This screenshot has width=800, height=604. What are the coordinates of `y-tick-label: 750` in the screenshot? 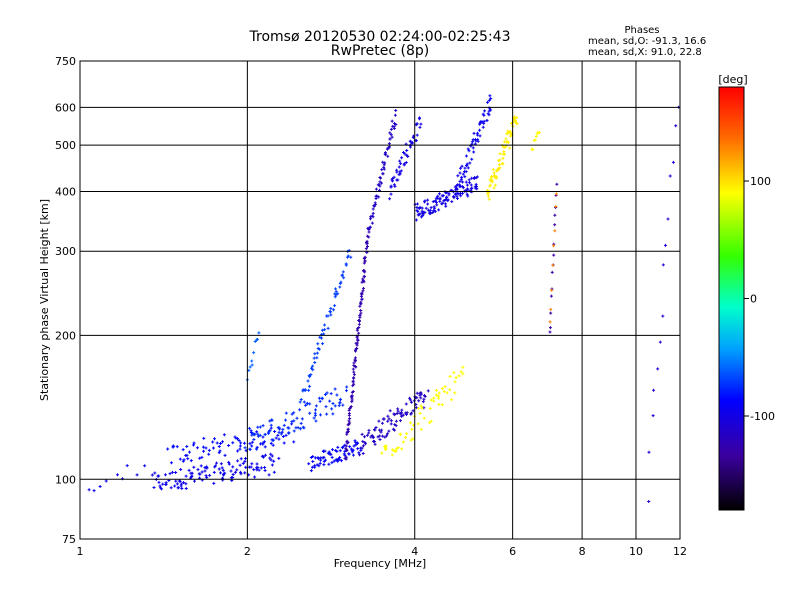 It's located at (65, 61).